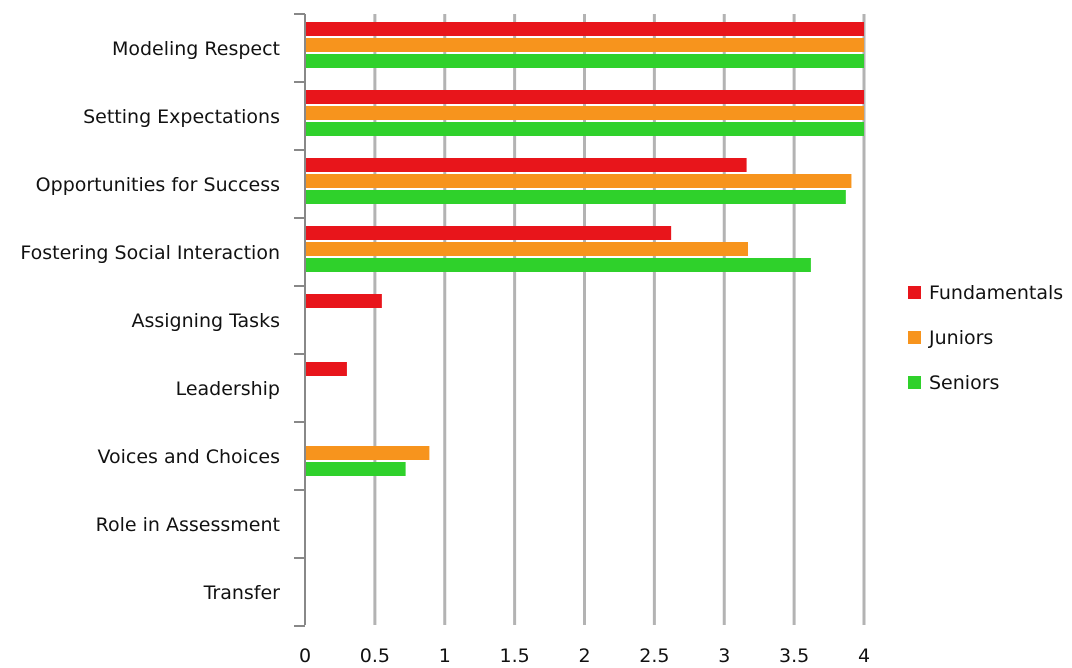 Image resolution: width=1072 pixels, height=668 pixels. Describe the element at coordinates (375, 656) in the screenshot. I see `x-tick-label: 0.5` at that location.